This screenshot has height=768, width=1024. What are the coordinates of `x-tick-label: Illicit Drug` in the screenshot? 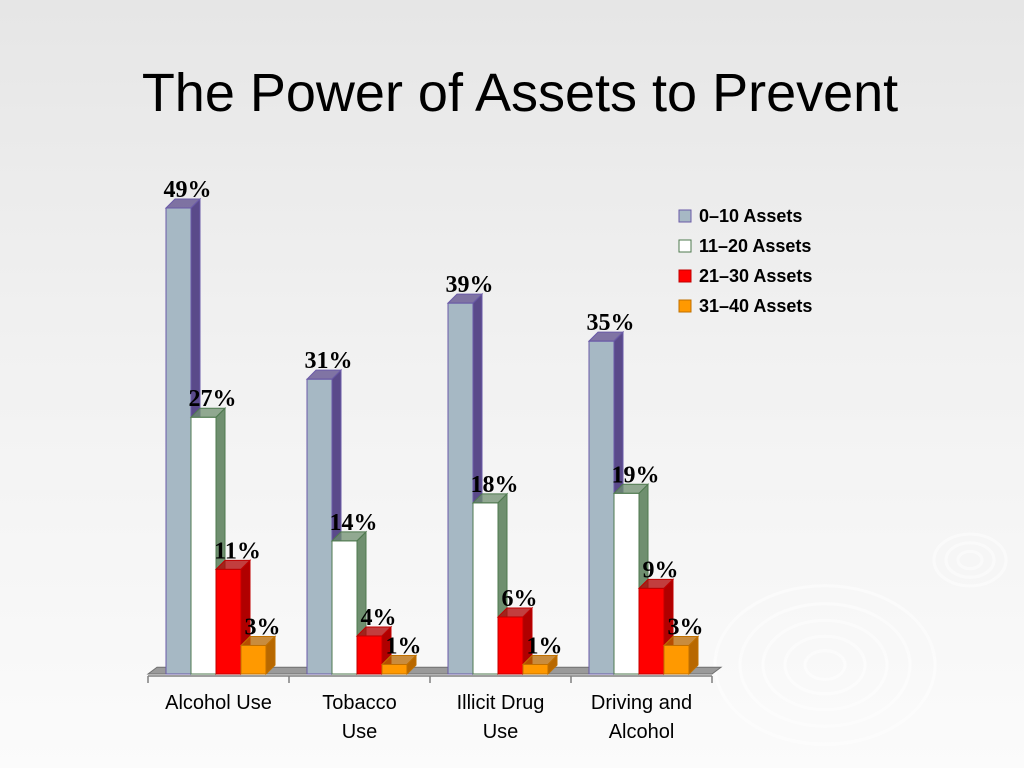 It's located at (501, 703).